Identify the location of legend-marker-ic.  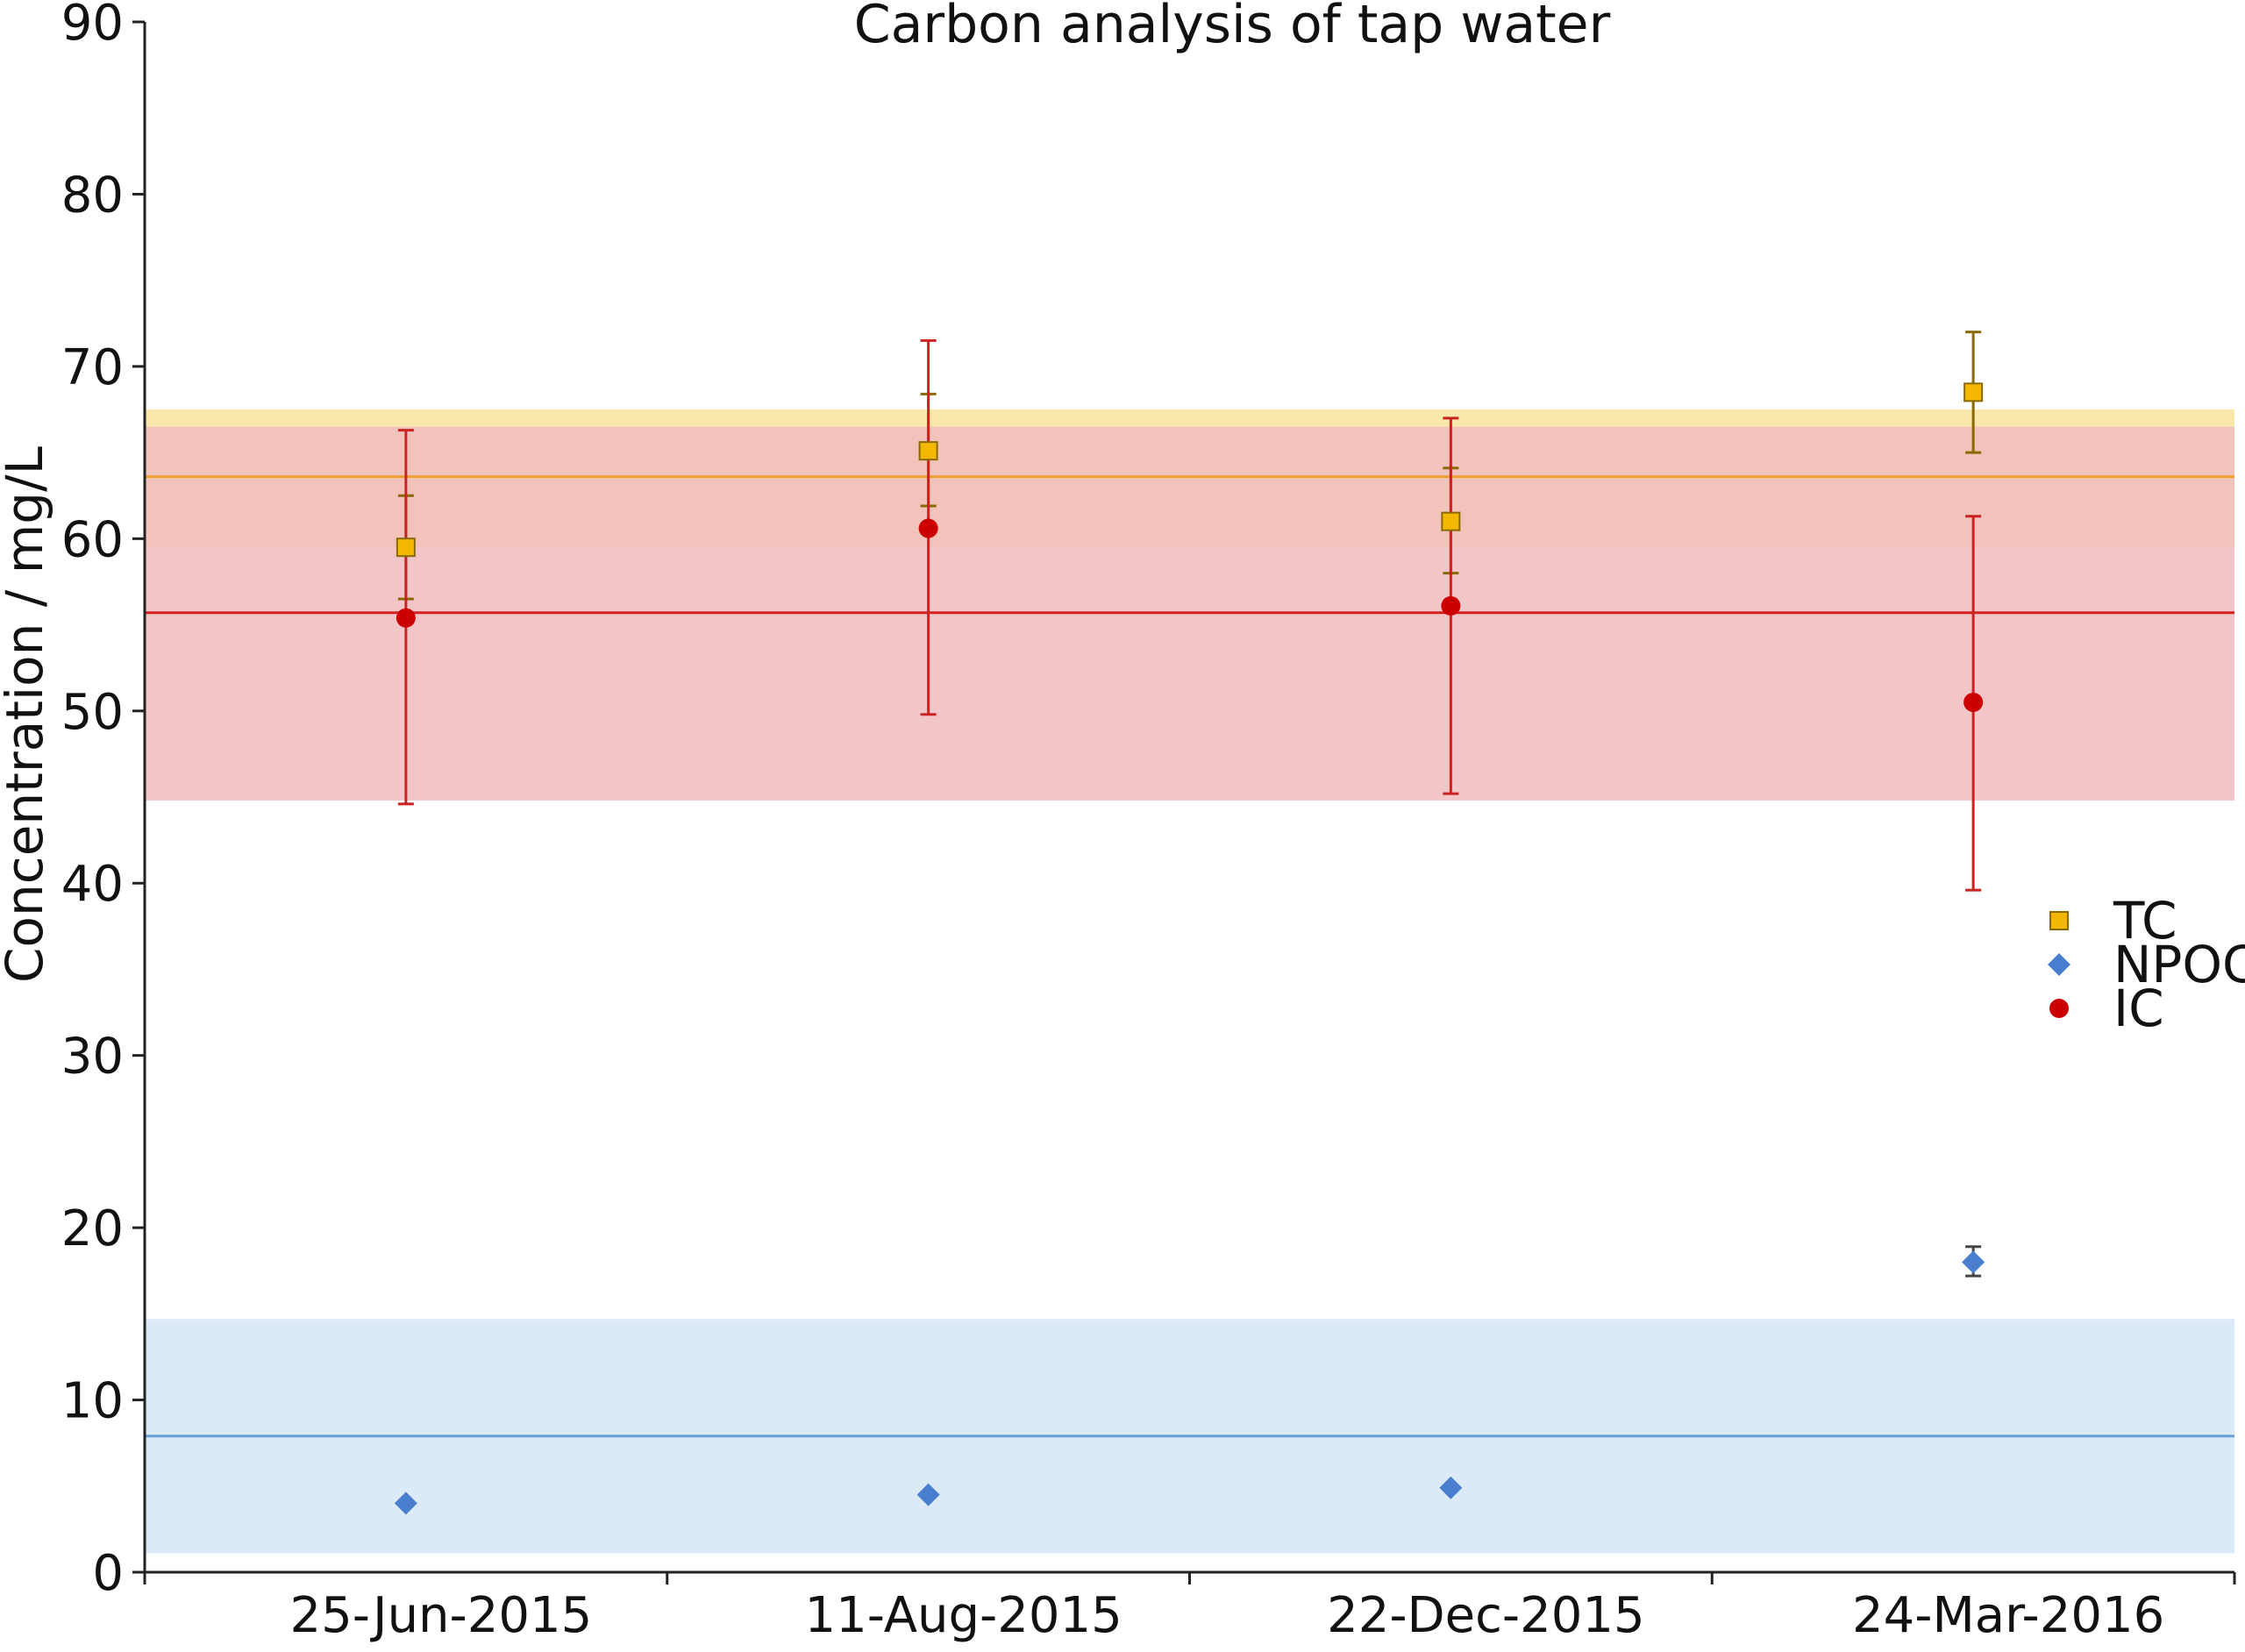
(2059, 1008).